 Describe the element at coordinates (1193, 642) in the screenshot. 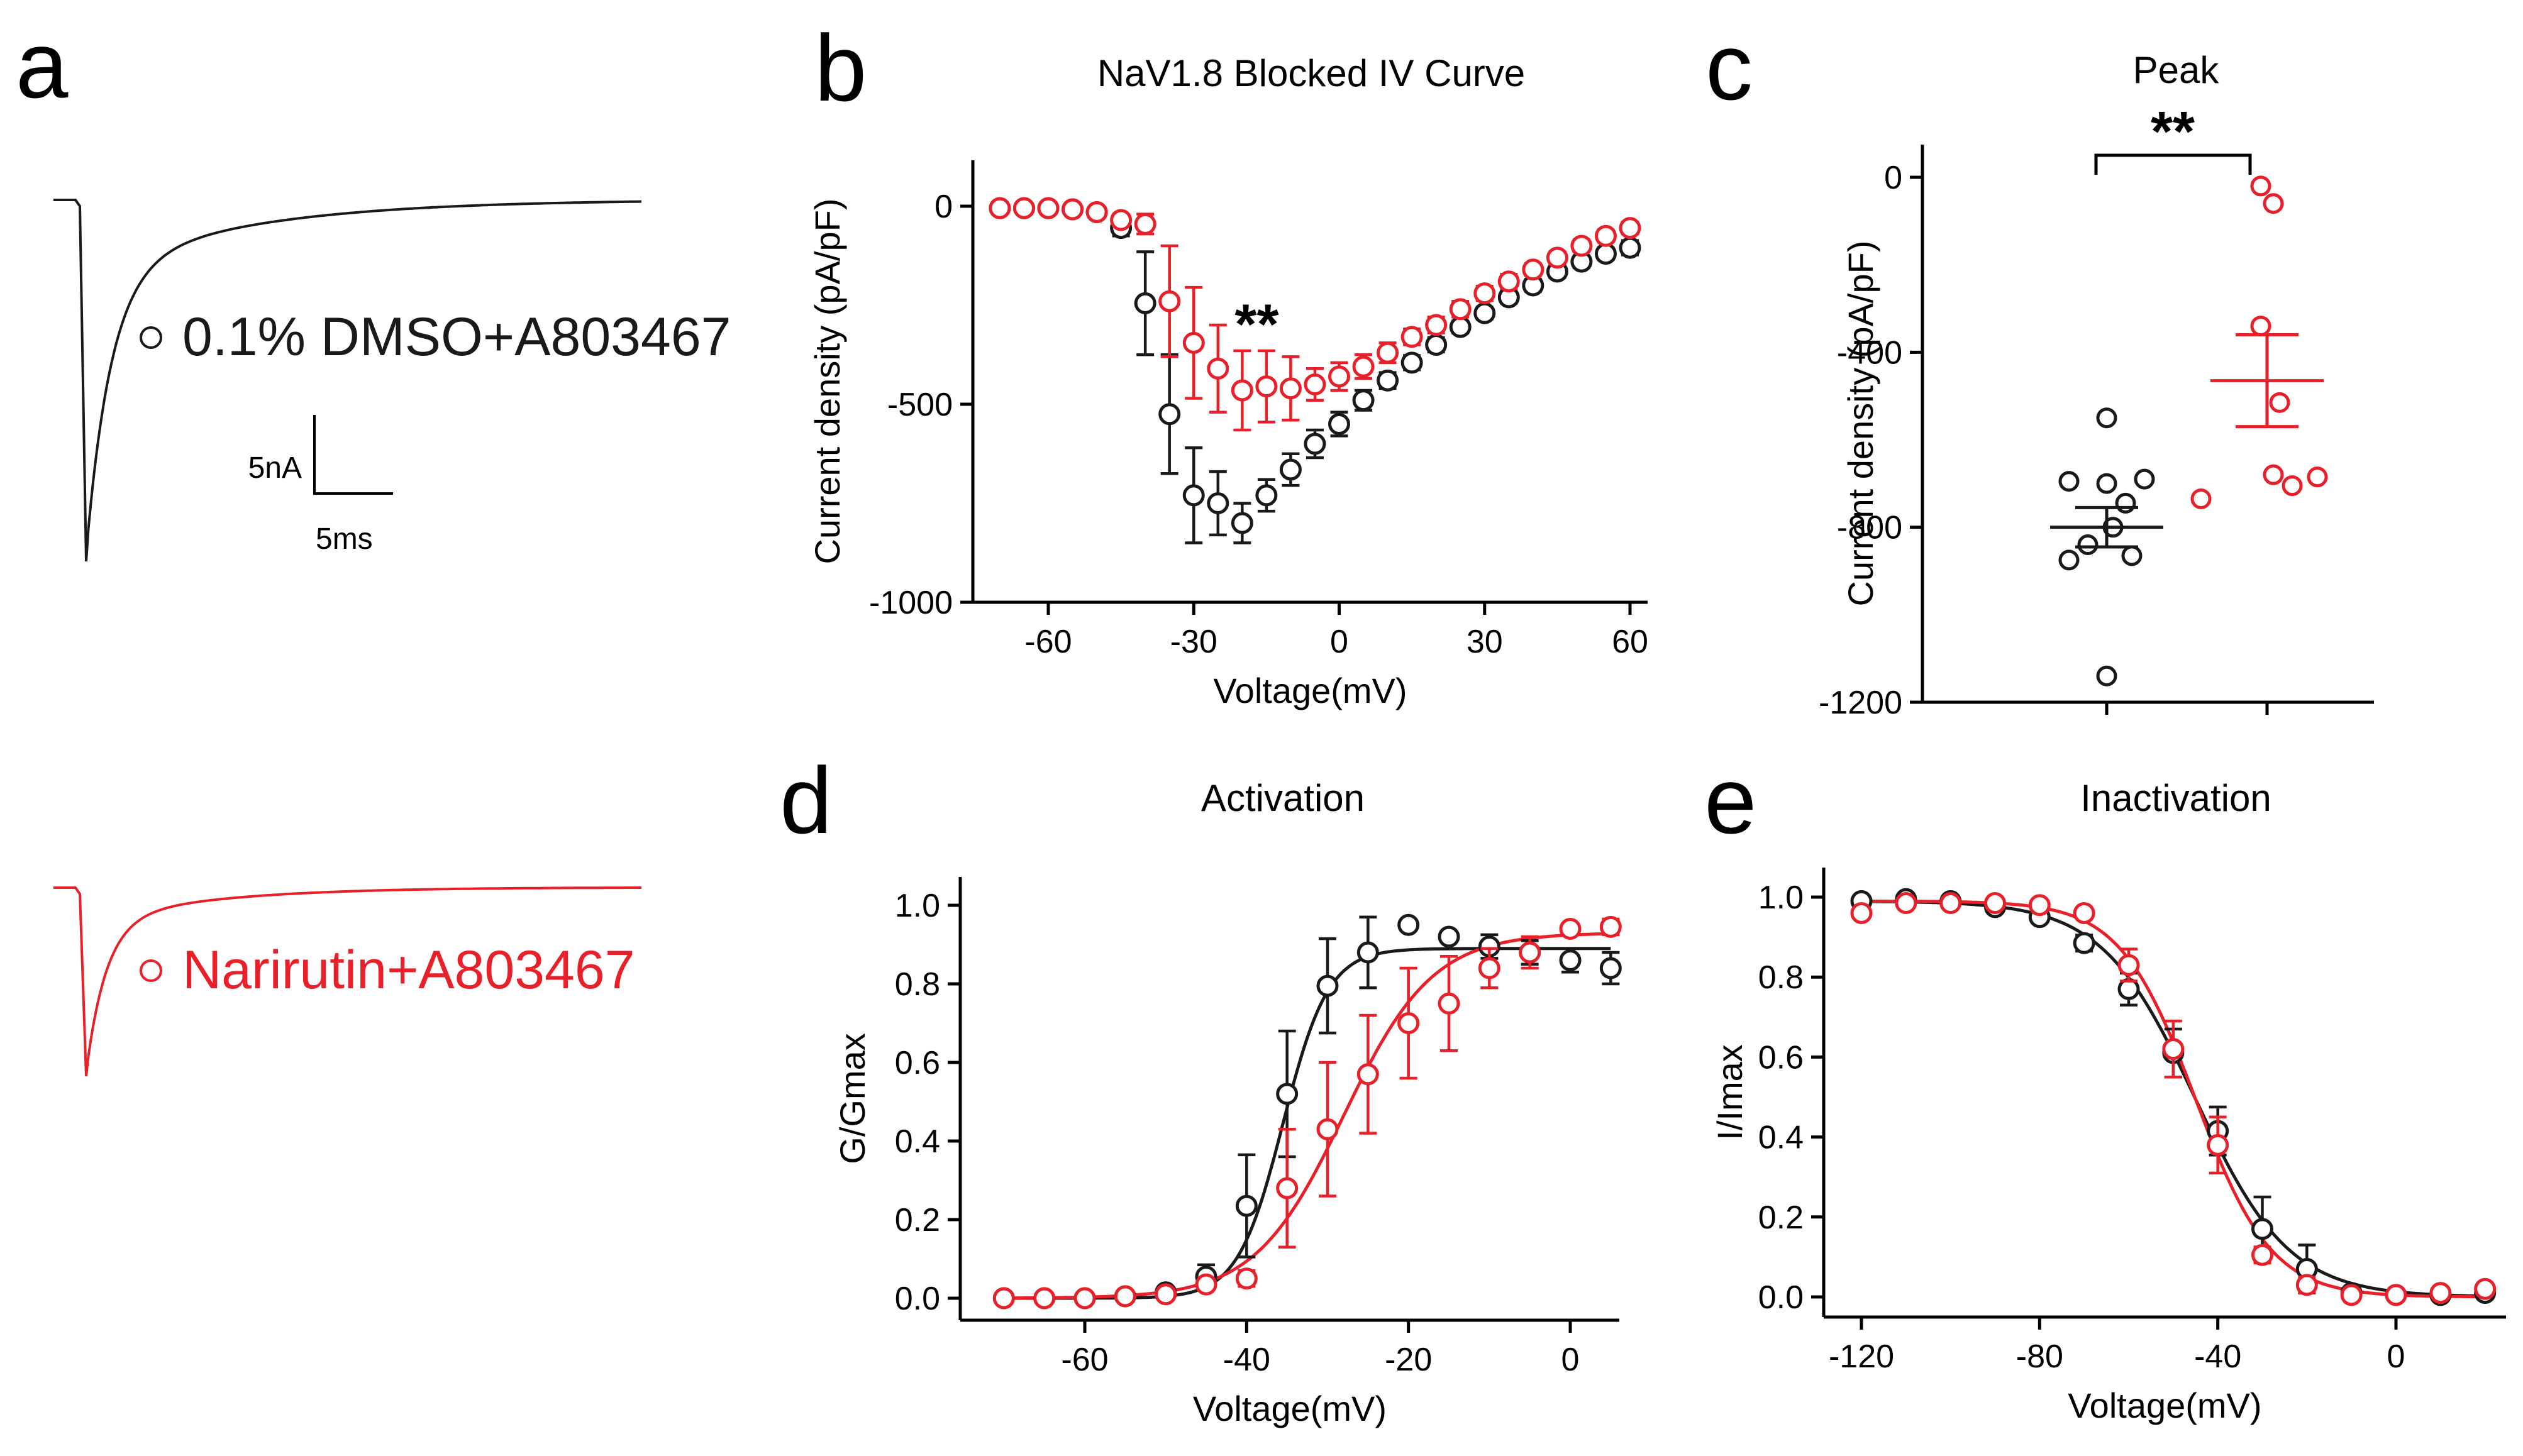

I see `x-tick-label: -30` at that location.